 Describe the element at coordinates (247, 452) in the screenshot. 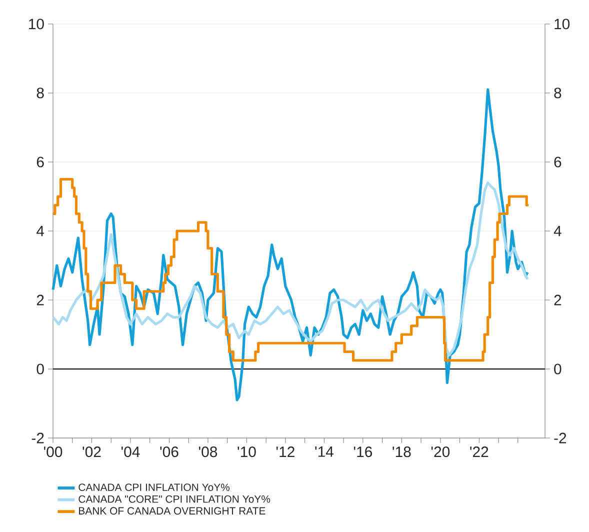

I see `x-tick-label: '10` at that location.